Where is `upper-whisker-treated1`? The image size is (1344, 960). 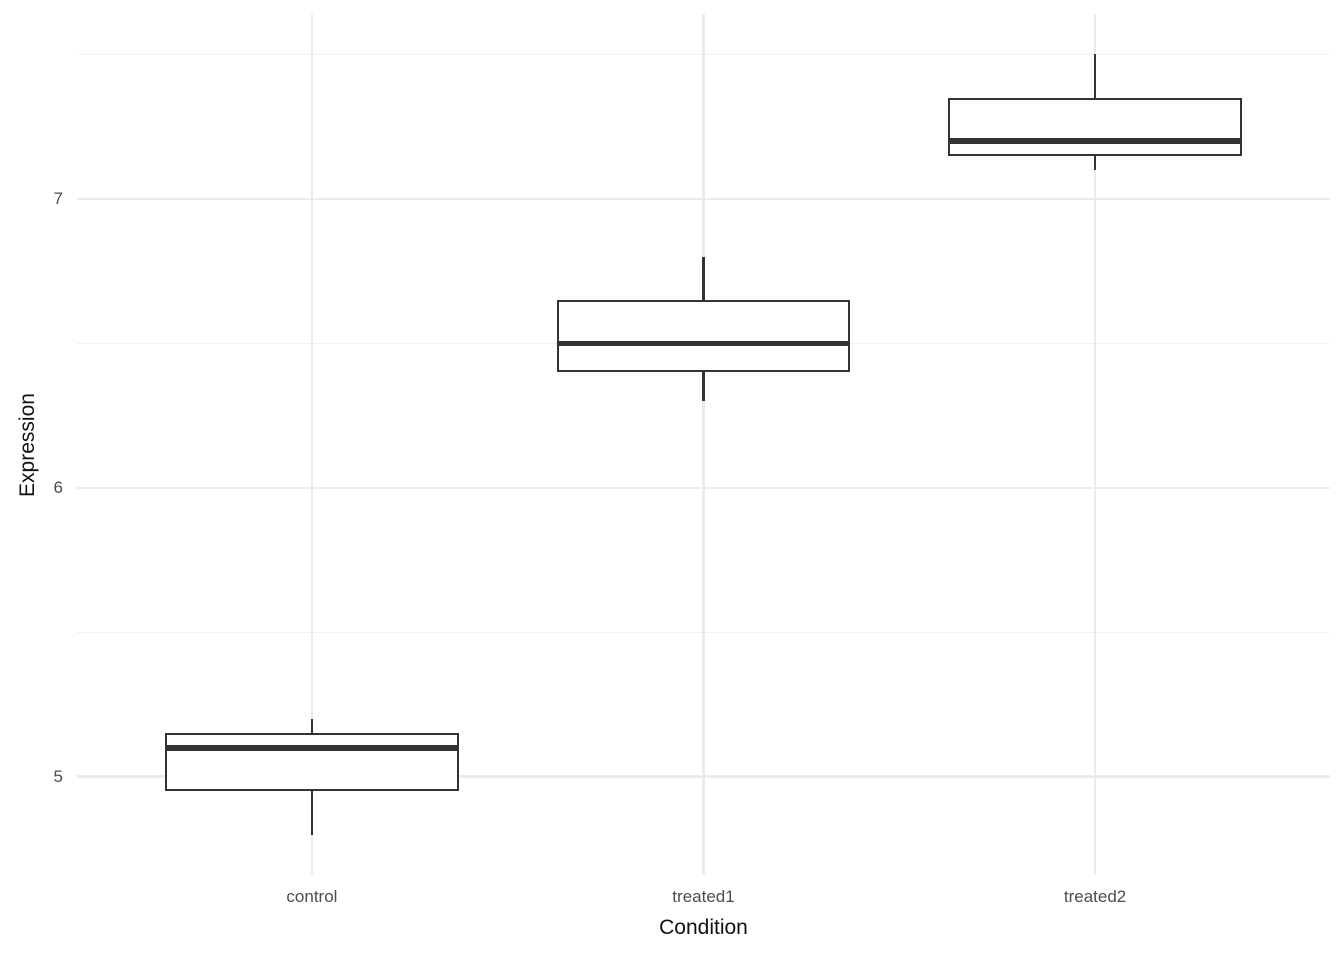
upper-whisker-treated1 is located at coordinates (703, 278).